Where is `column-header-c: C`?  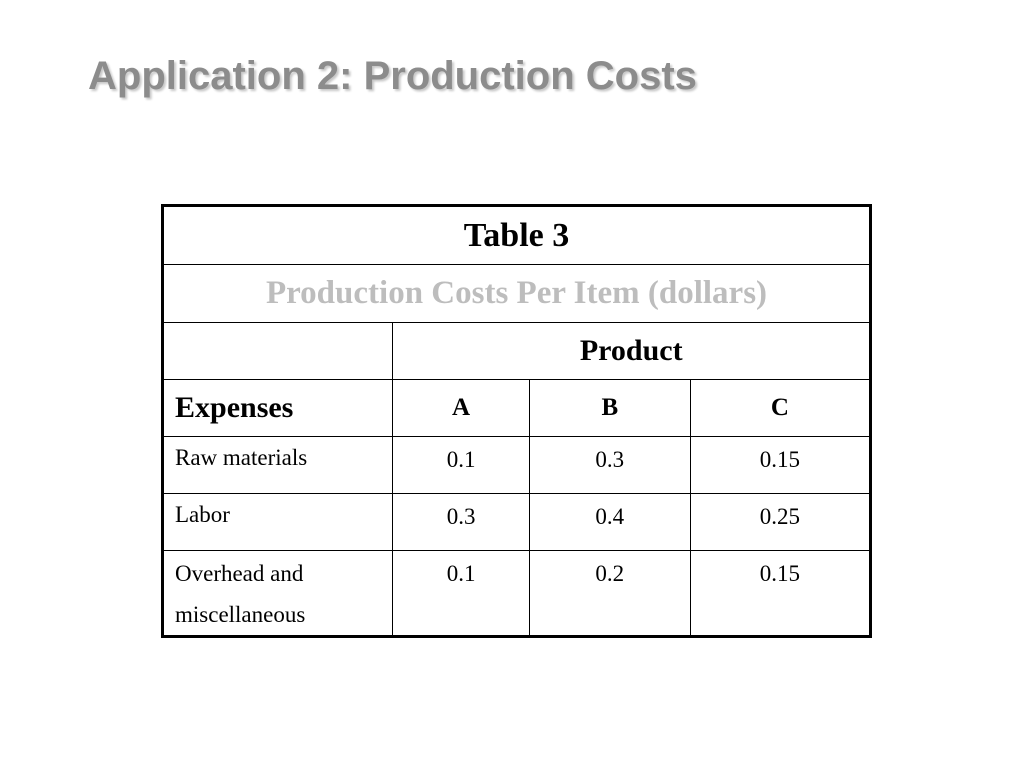
column-header-c: C is located at coordinates (780, 408).